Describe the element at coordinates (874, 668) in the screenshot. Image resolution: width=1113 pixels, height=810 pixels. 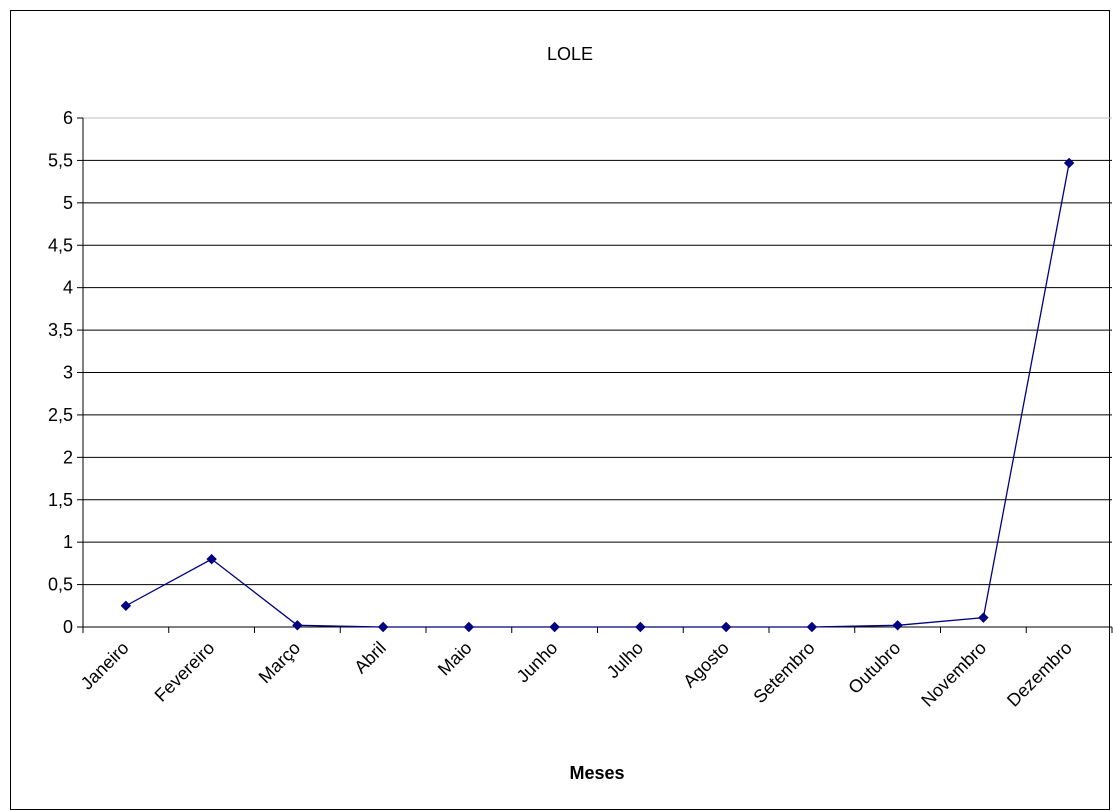
I see `x-tick-label: Outubro` at that location.